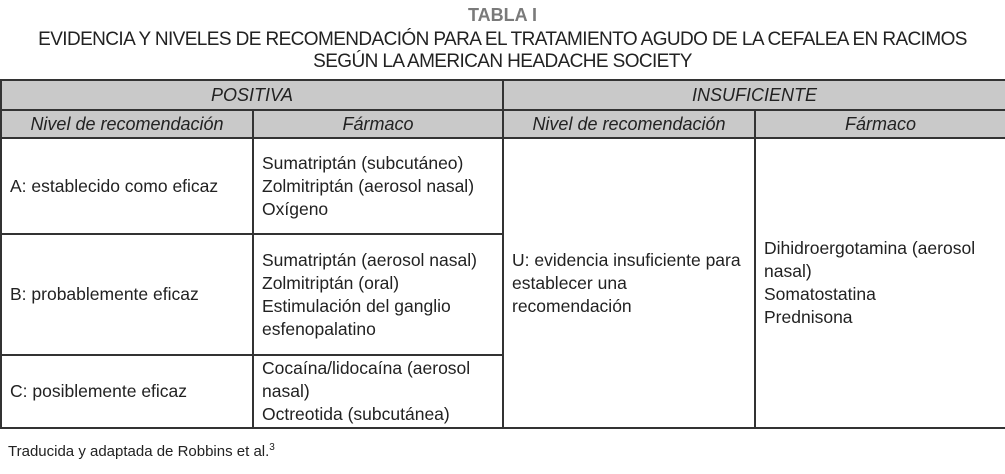  I want to click on table-title-line-2: SEGÚN LA AMERICAN HEADACHE SOCIETY, so click(502, 61).